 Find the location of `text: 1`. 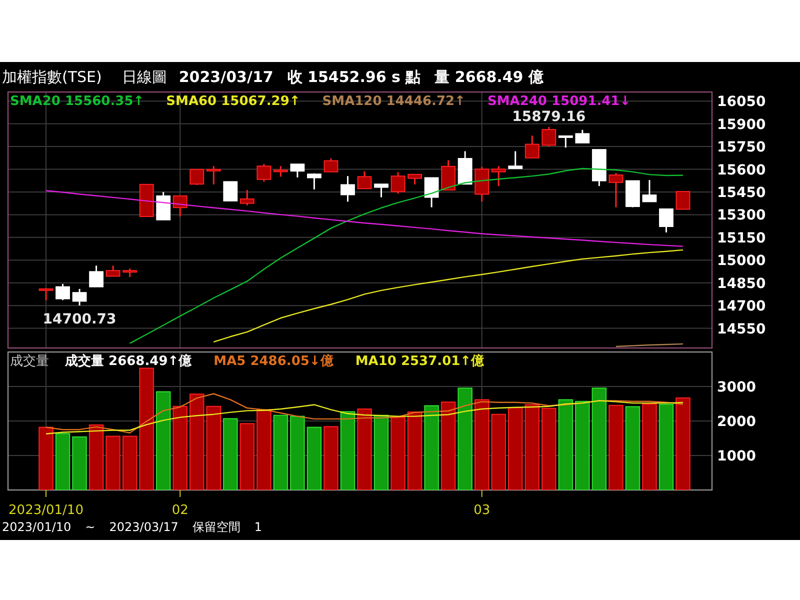

text: 1 is located at coordinates (258, 527).